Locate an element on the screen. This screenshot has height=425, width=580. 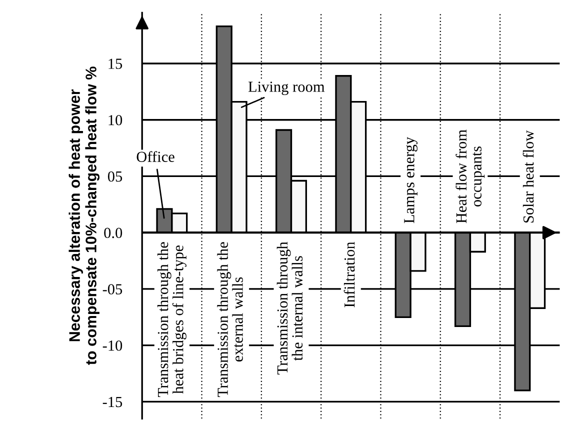
text: Office is located at coordinates (155, 156).